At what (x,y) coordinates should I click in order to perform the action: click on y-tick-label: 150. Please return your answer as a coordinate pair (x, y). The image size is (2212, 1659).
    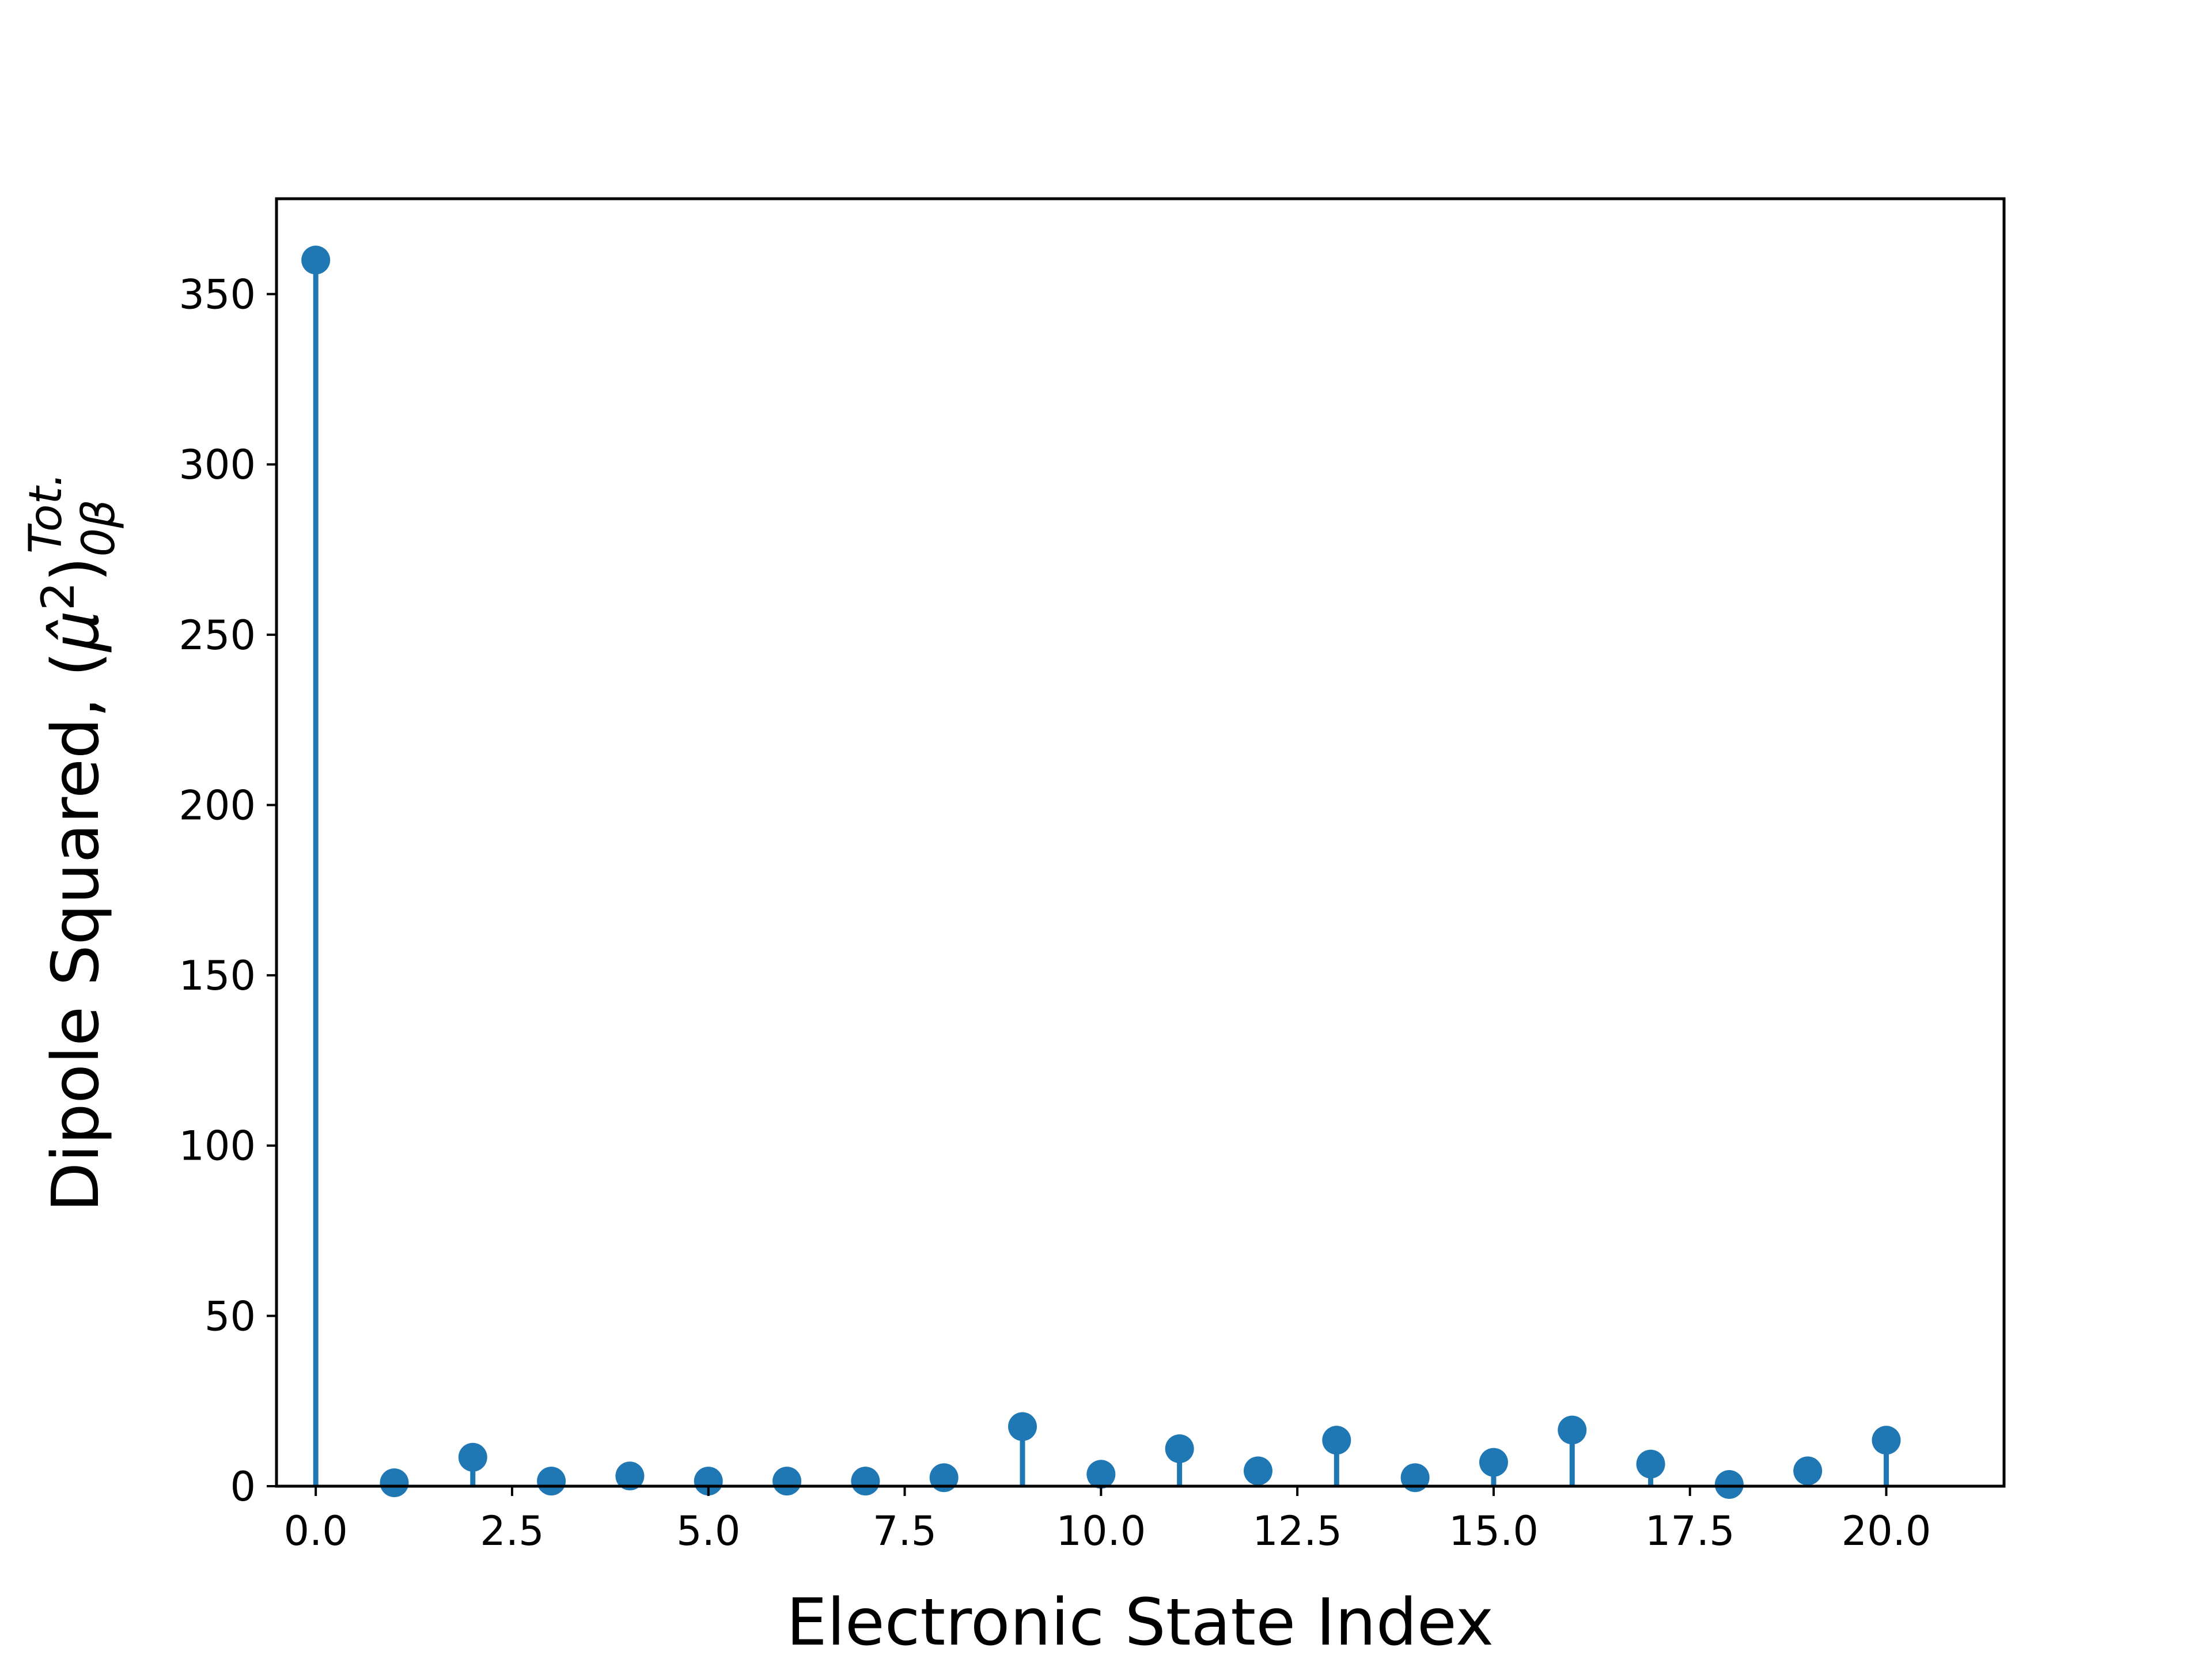
    Looking at the image, I should click on (217, 975).